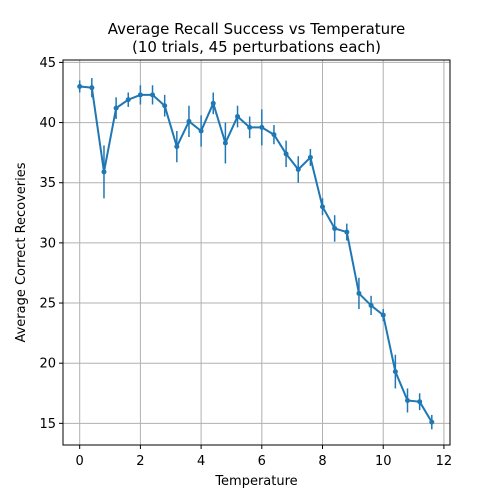 The image size is (500, 500). I want to click on x-tick-label: 12, so click(444, 461).